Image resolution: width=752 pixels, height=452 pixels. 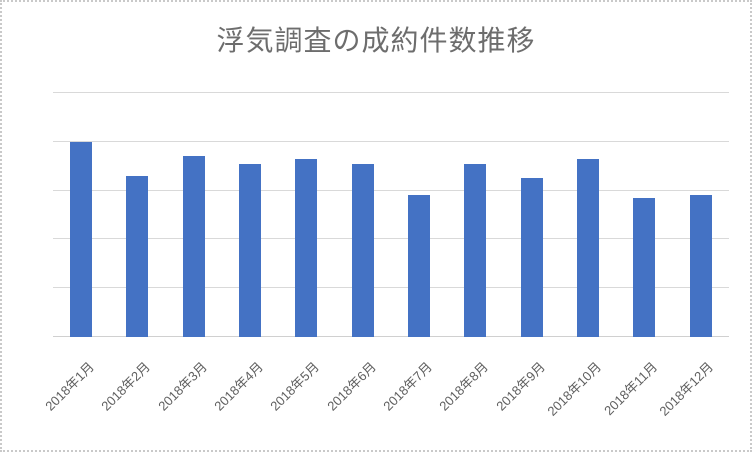 I want to click on bar-2018年5月, so click(x=306, y=247).